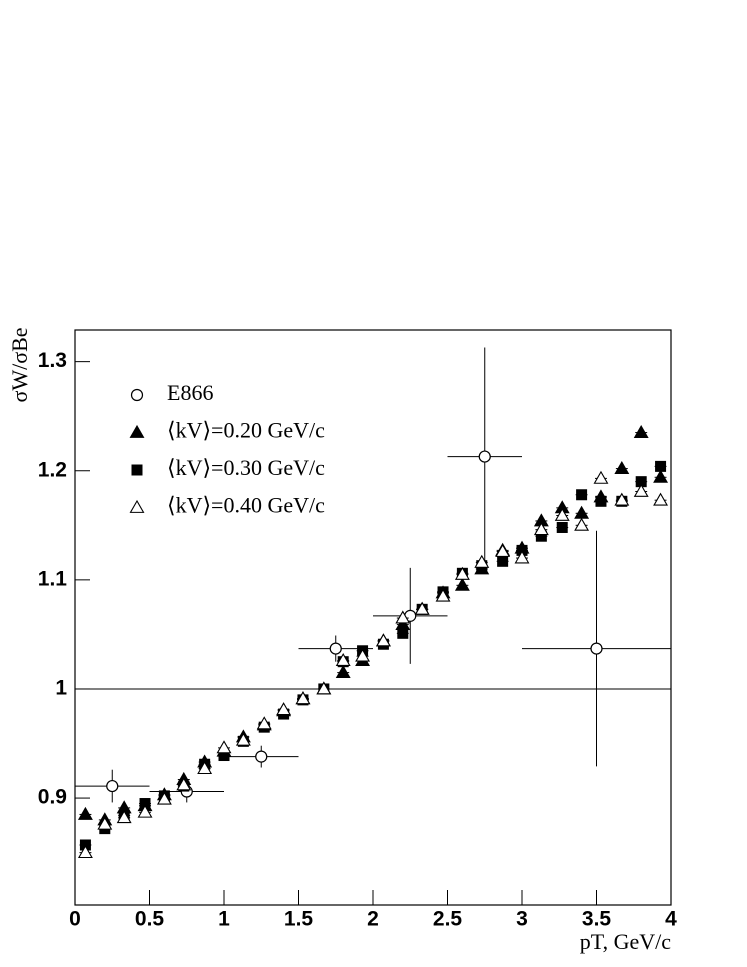 The image size is (747, 967). I want to click on x-axis-label: pT, GeV/c, so click(625, 941).